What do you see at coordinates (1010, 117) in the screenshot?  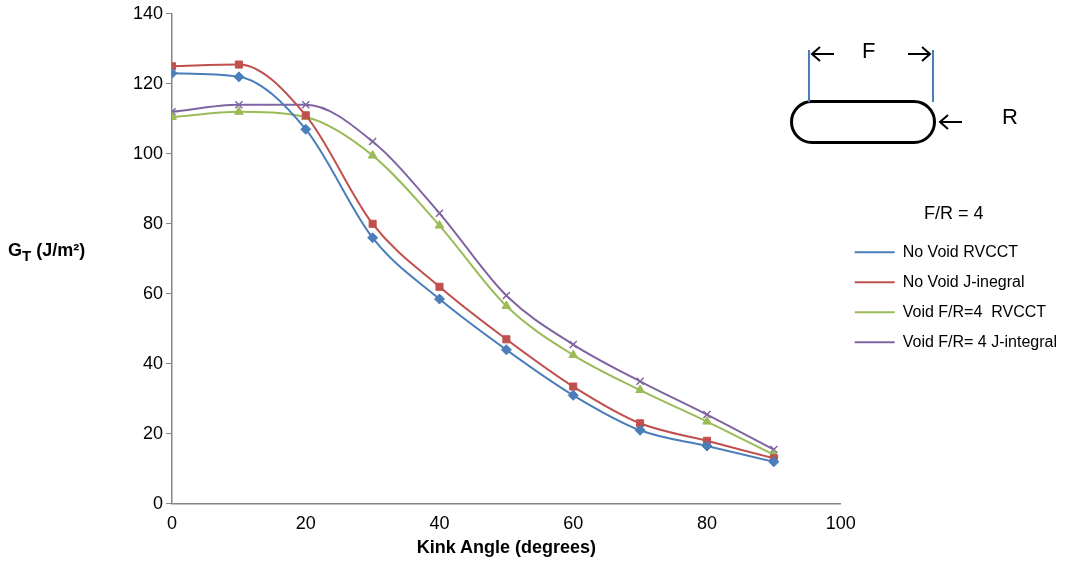 I see `text: R` at bounding box center [1010, 117].